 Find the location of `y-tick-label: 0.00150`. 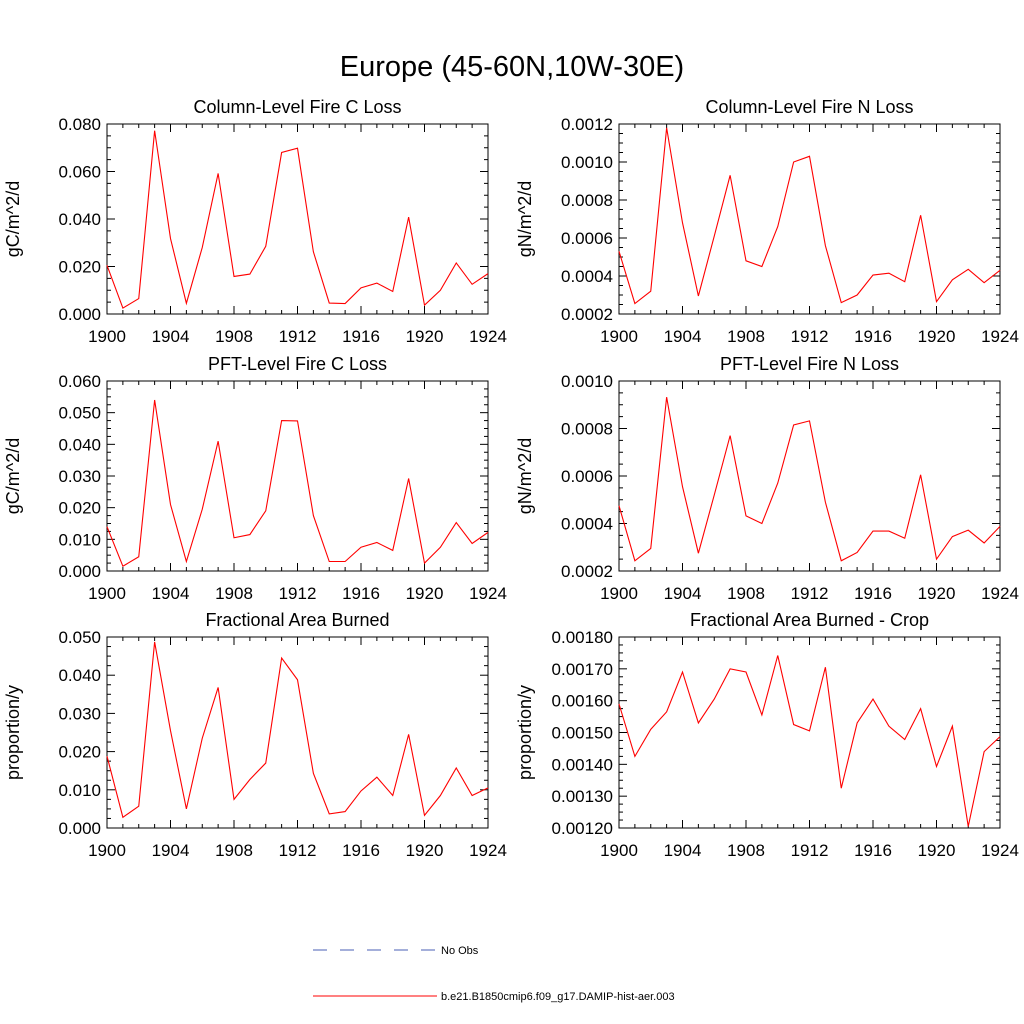

y-tick-label: 0.00150 is located at coordinates (582, 733).